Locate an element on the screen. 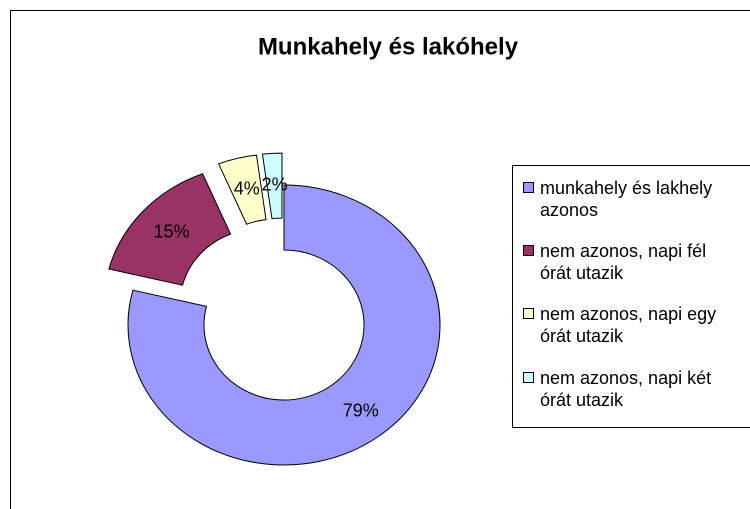  data-label: 79% is located at coordinates (361, 411).